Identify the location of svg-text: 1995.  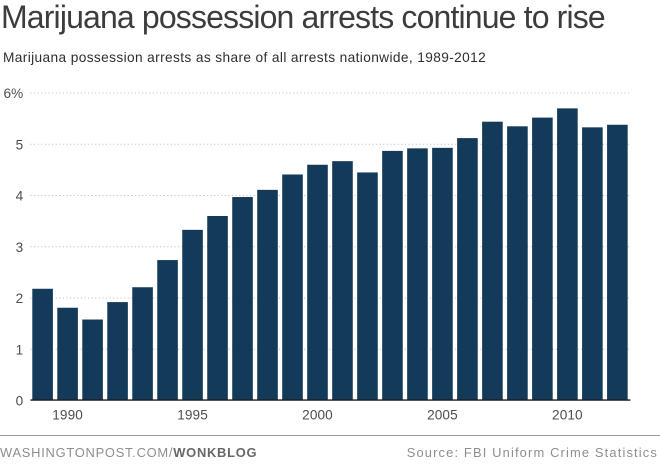
(192, 415).